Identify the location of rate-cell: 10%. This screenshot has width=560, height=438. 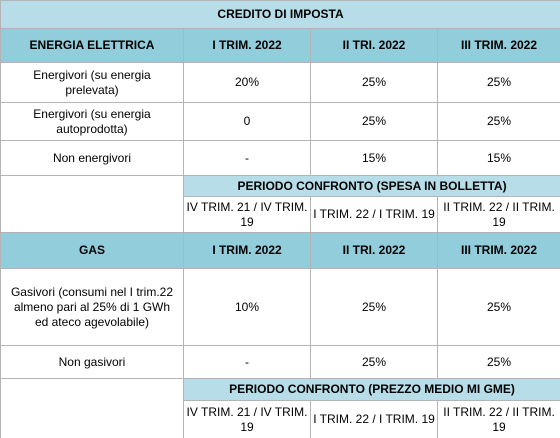
(247, 307).